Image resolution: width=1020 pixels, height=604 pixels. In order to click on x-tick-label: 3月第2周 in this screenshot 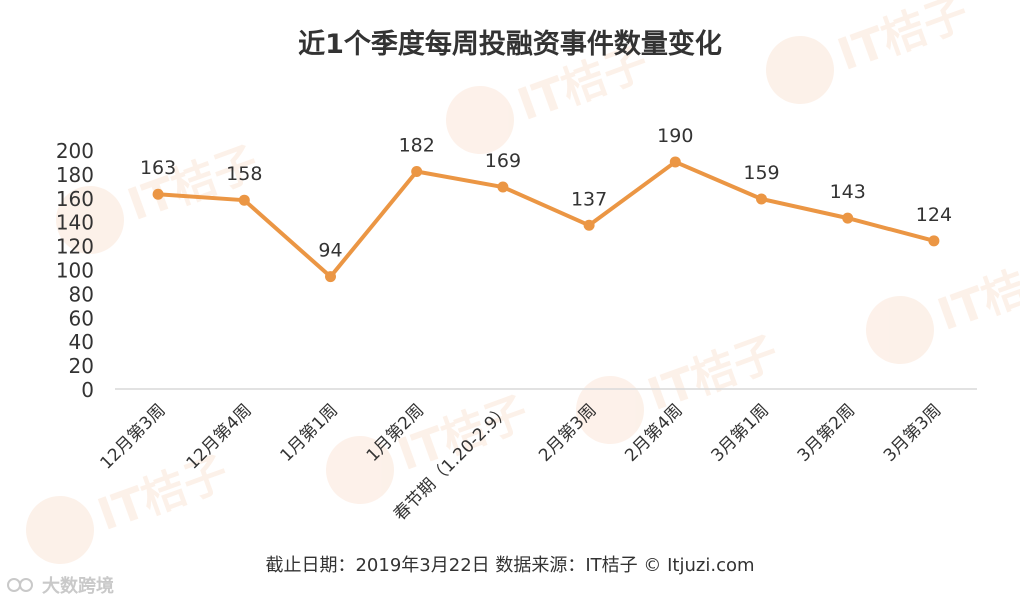, I will do `click(827, 433)`.